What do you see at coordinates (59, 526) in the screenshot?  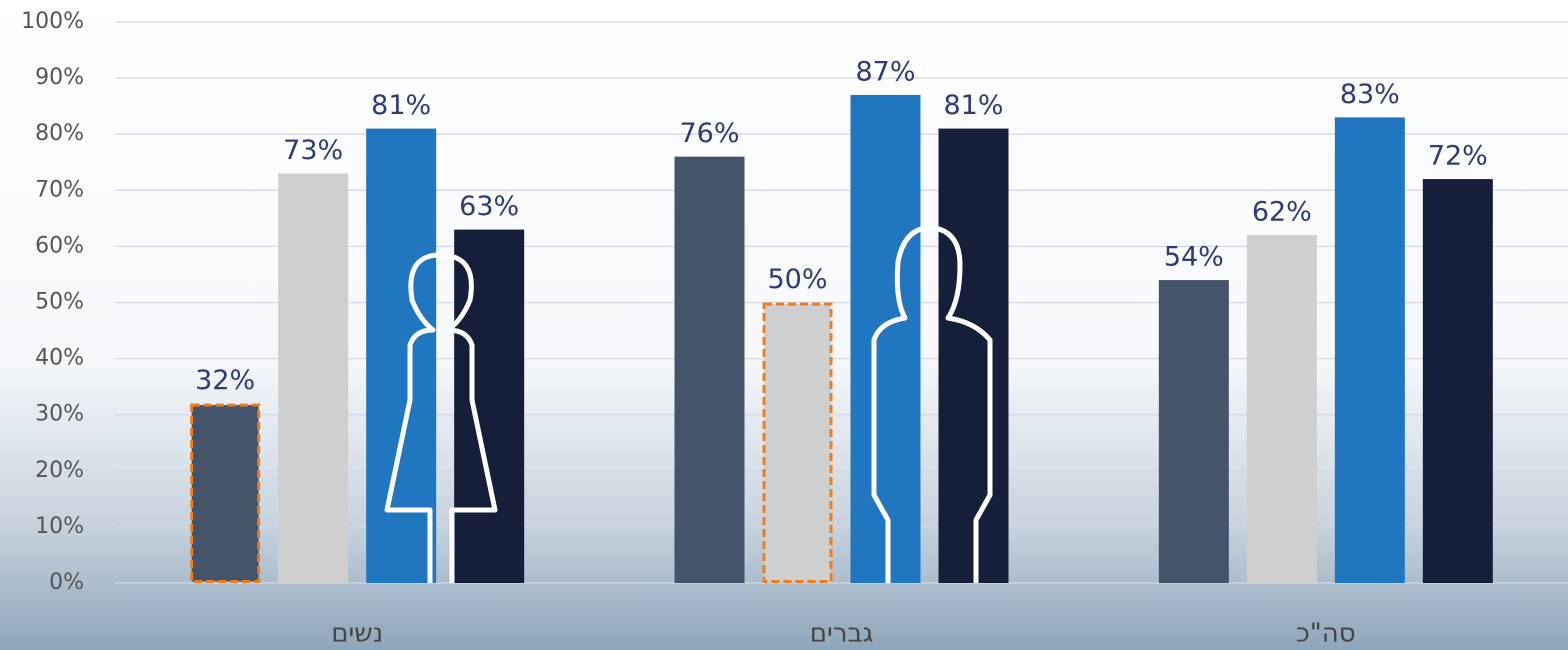 I see `y-tick-label: 10%` at bounding box center [59, 526].